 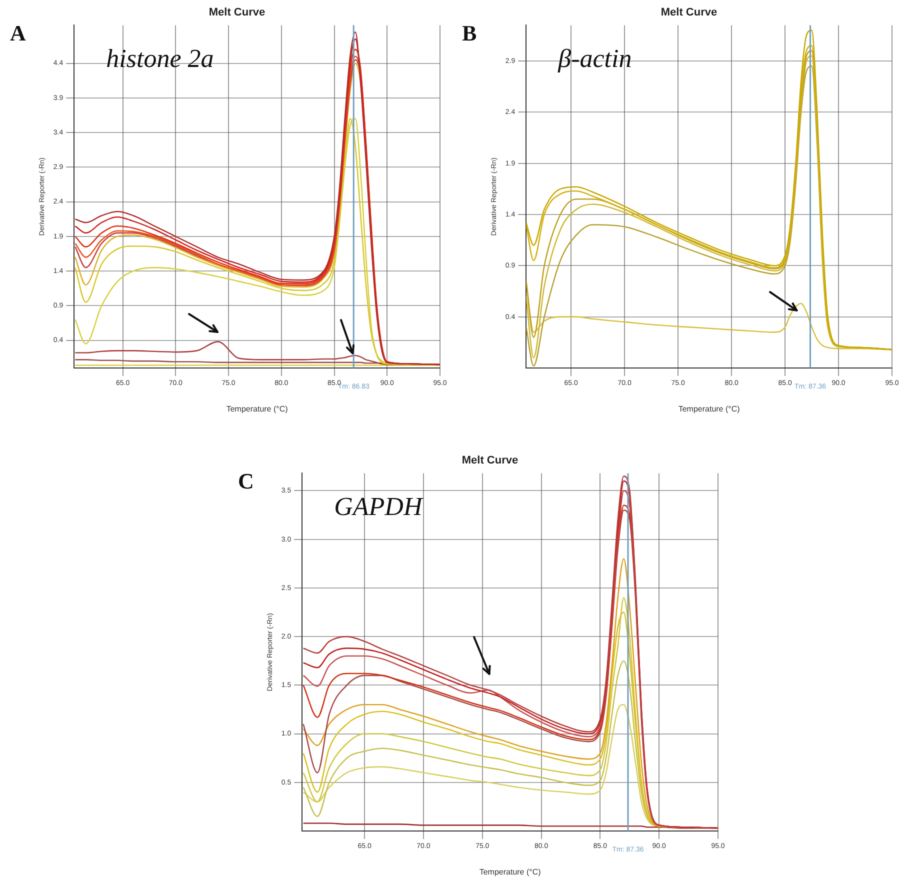 I want to click on annotation: histone 2a, so click(x=160, y=59).